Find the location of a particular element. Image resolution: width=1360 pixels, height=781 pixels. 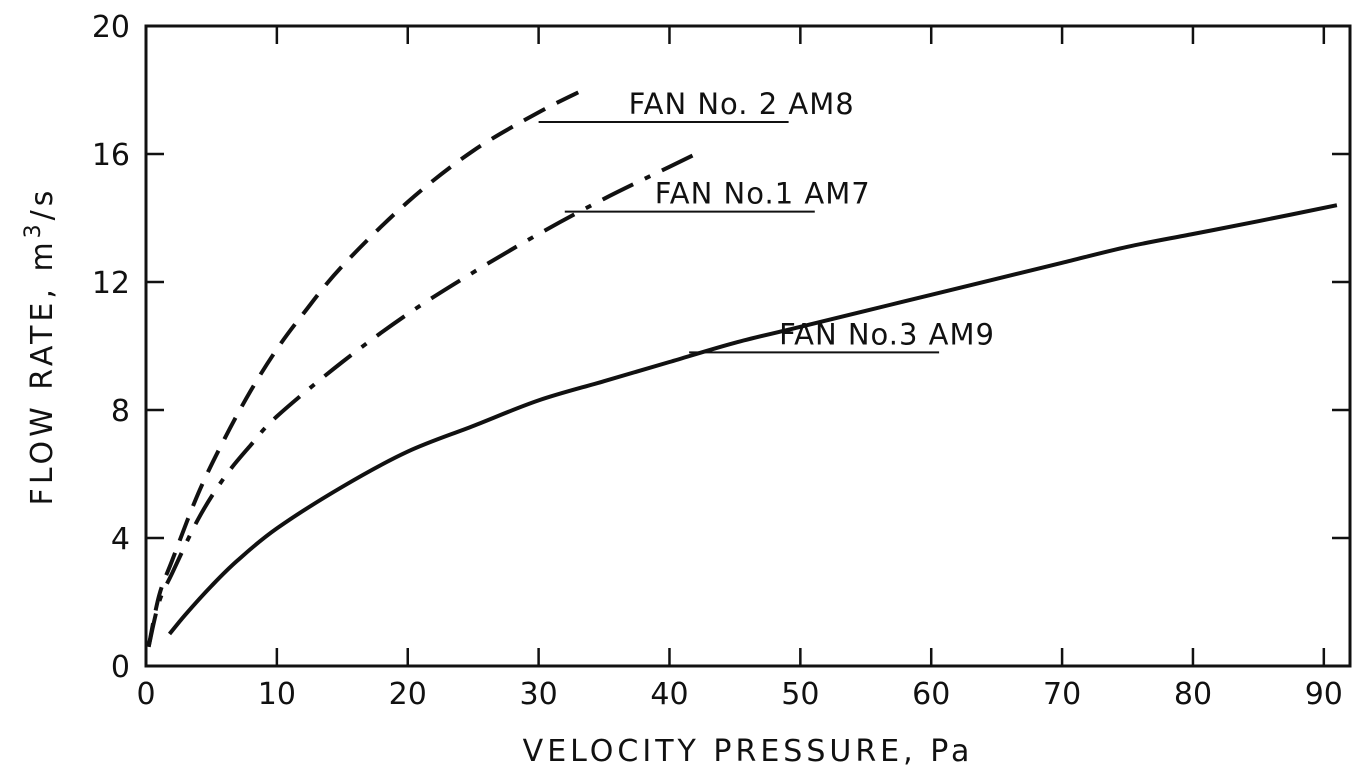

series-label-fan-no-3-am9: FAN No.3 AM9 is located at coordinates (887, 334).